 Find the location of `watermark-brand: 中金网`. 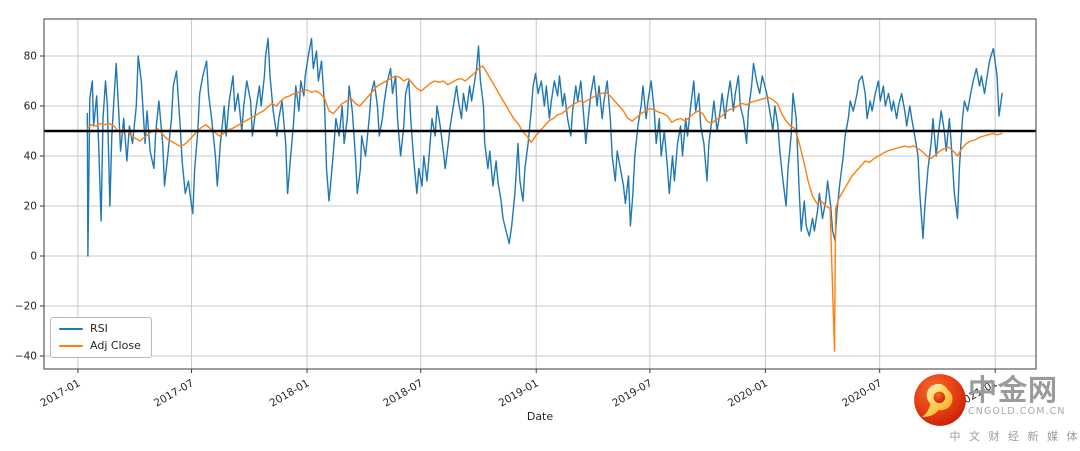

watermark-brand: 中金网 is located at coordinates (1013, 390).